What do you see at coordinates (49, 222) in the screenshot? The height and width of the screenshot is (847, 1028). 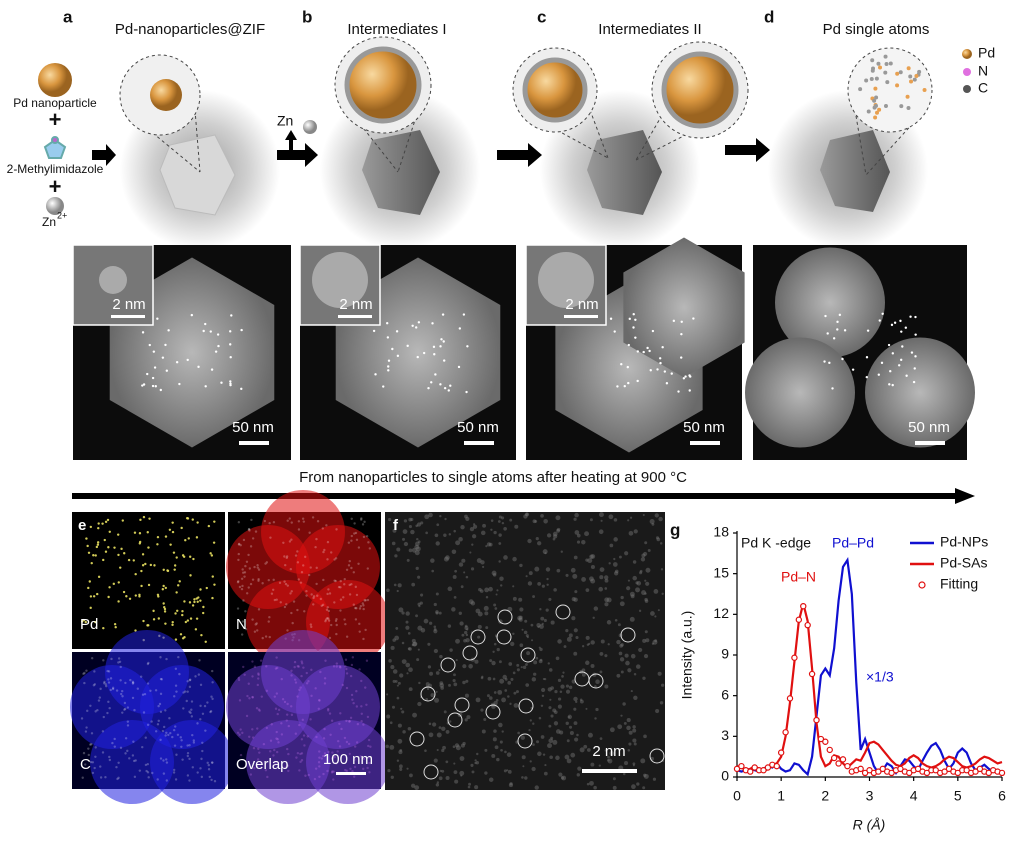 I see `zn-ion: Zn` at bounding box center [49, 222].